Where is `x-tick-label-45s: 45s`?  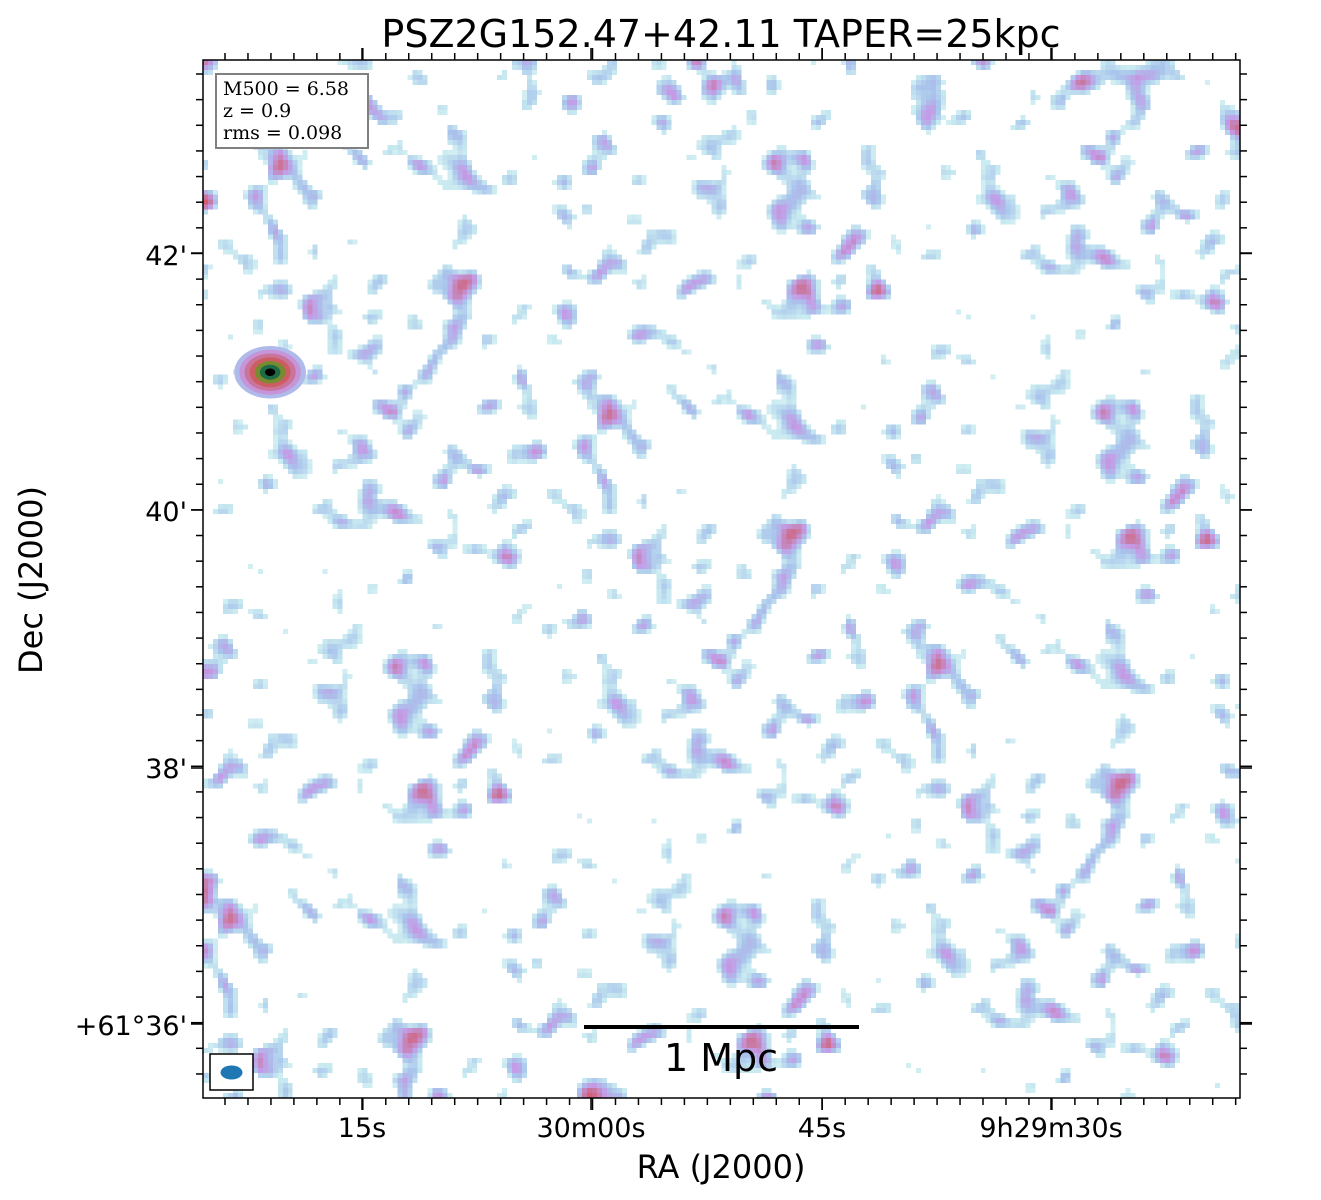 x-tick-label-45s: 45s is located at coordinates (822, 1128).